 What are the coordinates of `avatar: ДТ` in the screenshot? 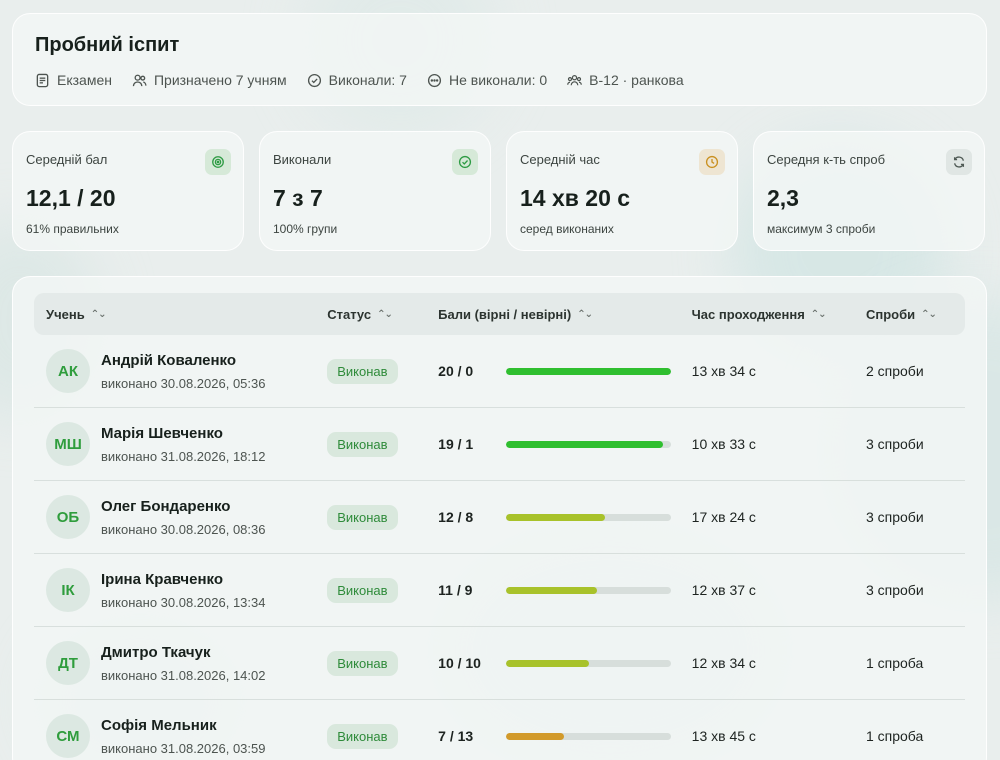 It's located at (68, 663).